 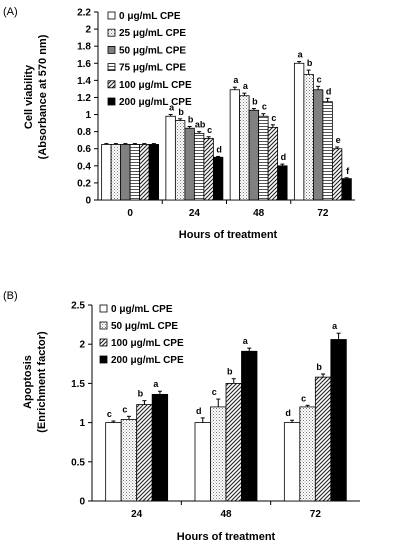 What do you see at coordinates (10, 296) in the screenshot?
I see `panel-b-label: (B)` at bounding box center [10, 296].